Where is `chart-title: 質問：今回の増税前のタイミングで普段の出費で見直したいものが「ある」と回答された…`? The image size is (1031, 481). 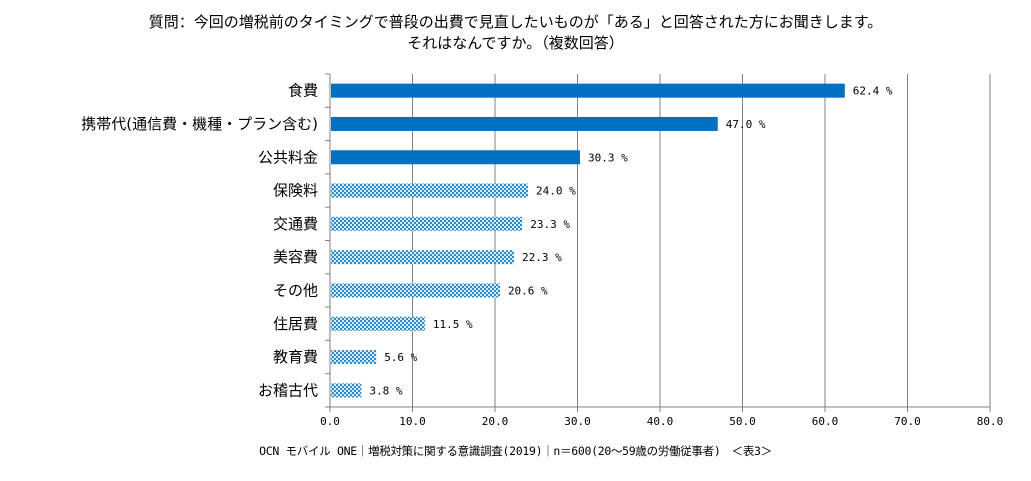
chart-title: 質問：今回の増税前のタイミングで普段の出費で見直したいものが「ある」と回答された… is located at coordinates (515, 22).